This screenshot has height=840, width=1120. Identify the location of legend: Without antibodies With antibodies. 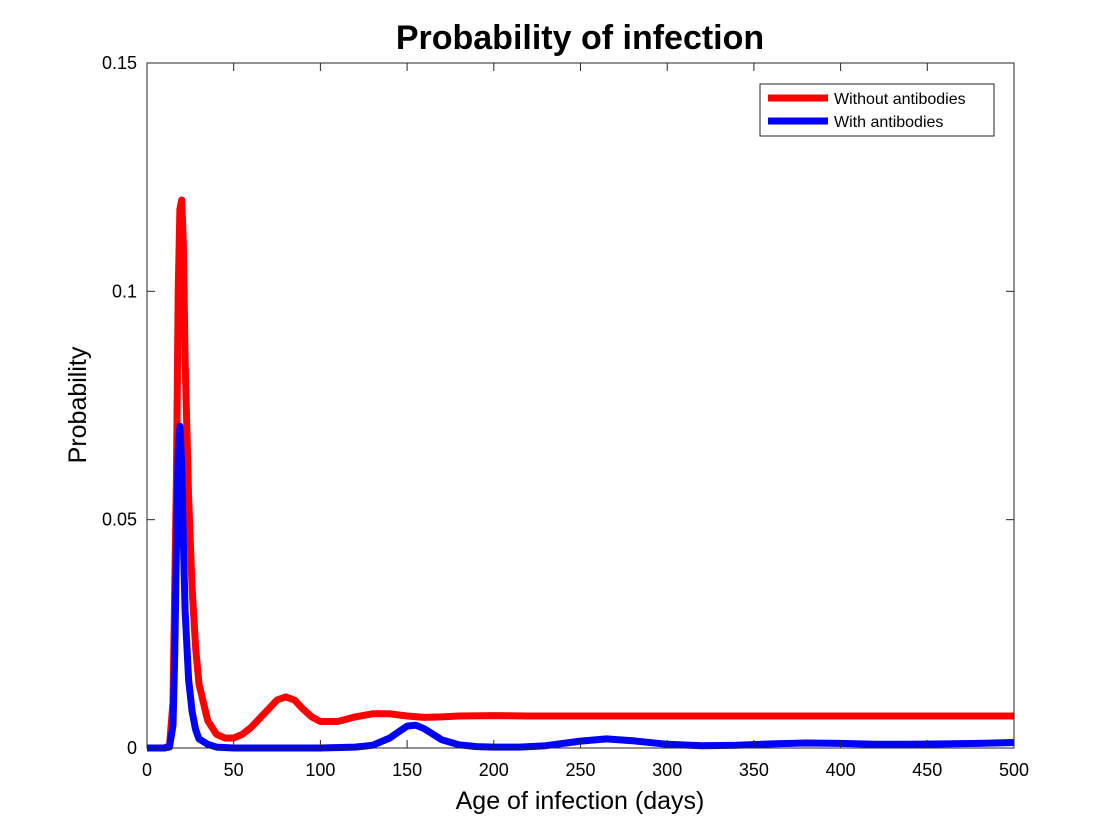
(877, 110).